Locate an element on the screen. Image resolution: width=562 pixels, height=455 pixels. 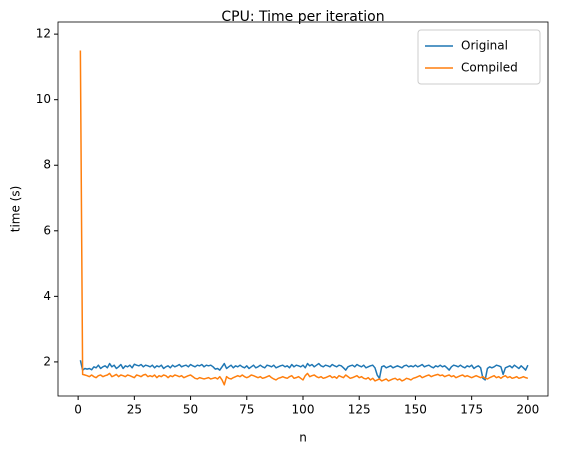
y-tick-label: 4 is located at coordinates (47, 296).